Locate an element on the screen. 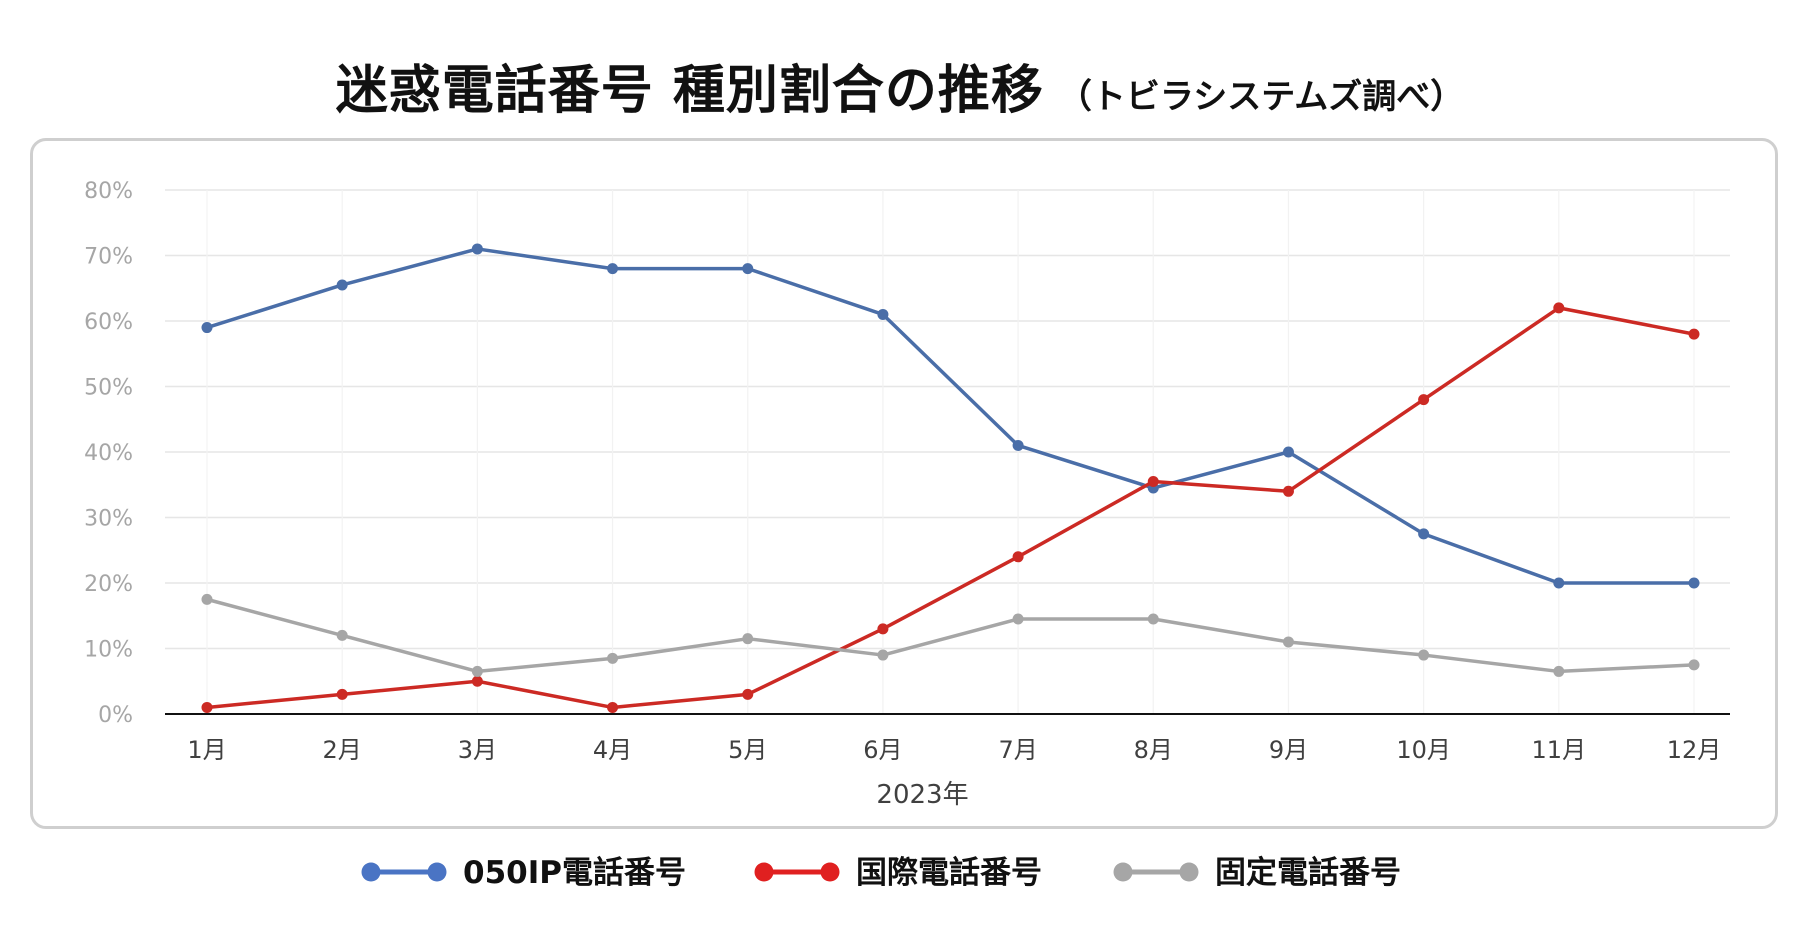 The image size is (1800, 945). x-axis-label: 2023年 is located at coordinates (922, 795).